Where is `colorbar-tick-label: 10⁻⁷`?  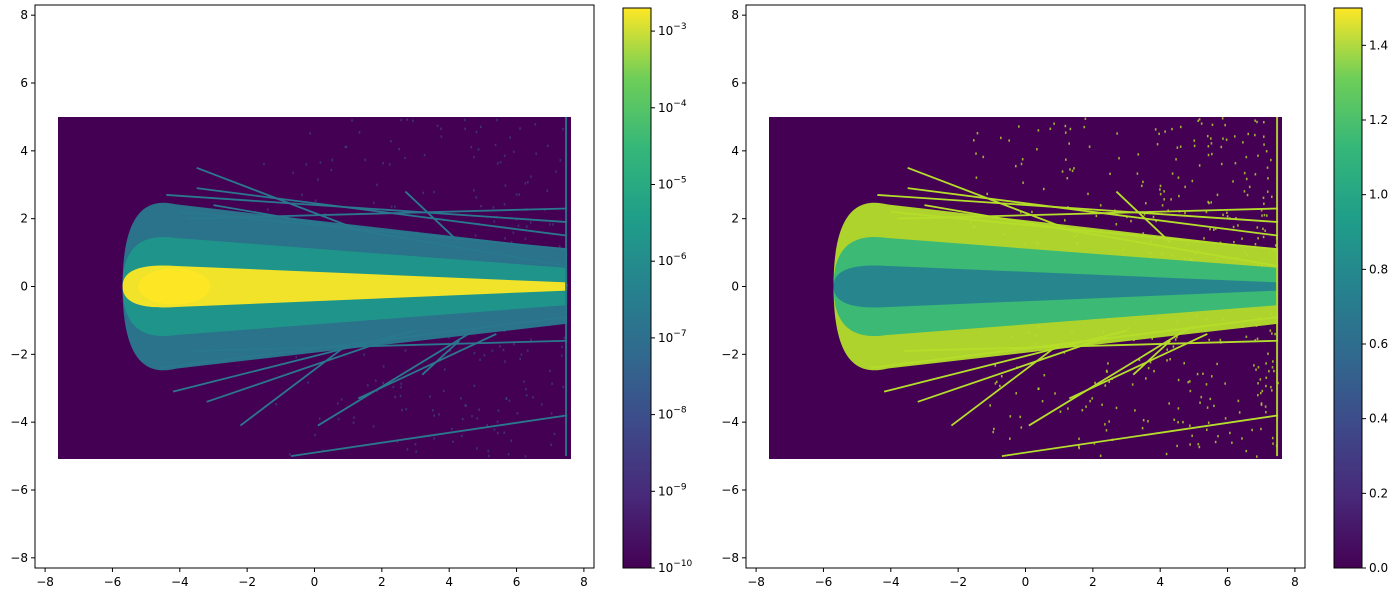
colorbar-tick-label: 10⁻⁷ is located at coordinates (672, 337).